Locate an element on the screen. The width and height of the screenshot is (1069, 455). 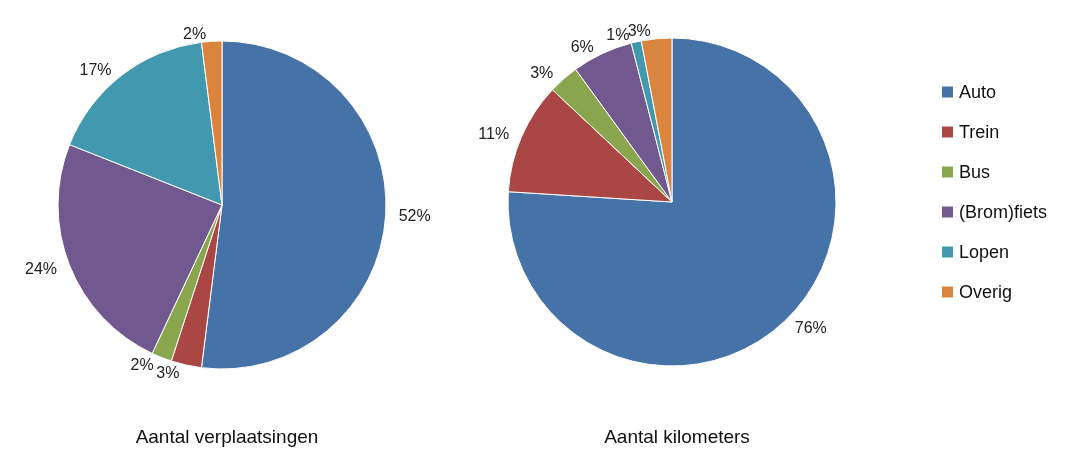
data-label: 17% is located at coordinates (95, 69).